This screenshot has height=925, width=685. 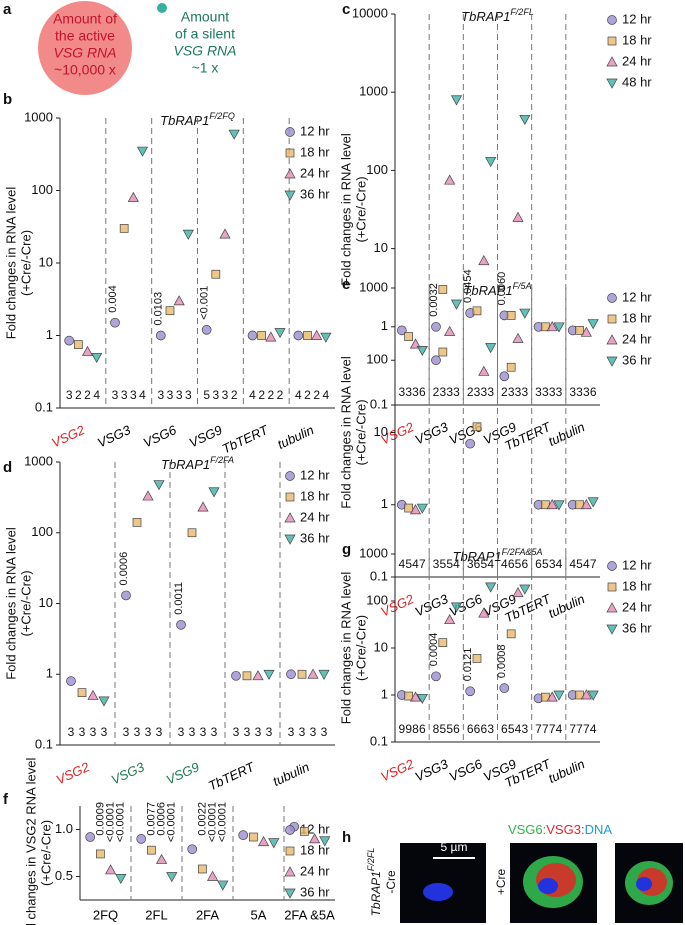 I want to click on panel-label: a, so click(x=7, y=9).